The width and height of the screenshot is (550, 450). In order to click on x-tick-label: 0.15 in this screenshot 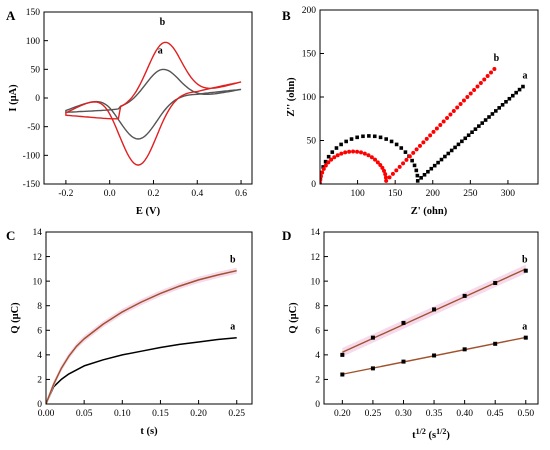, I will do `click(160, 414)`.